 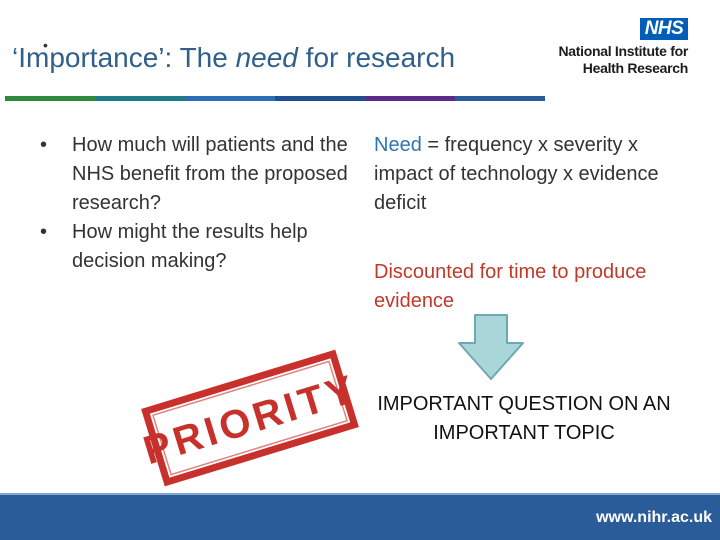 What do you see at coordinates (623, 51) in the screenshot?
I see `nihr-logo-line1: National Institute for` at bounding box center [623, 51].